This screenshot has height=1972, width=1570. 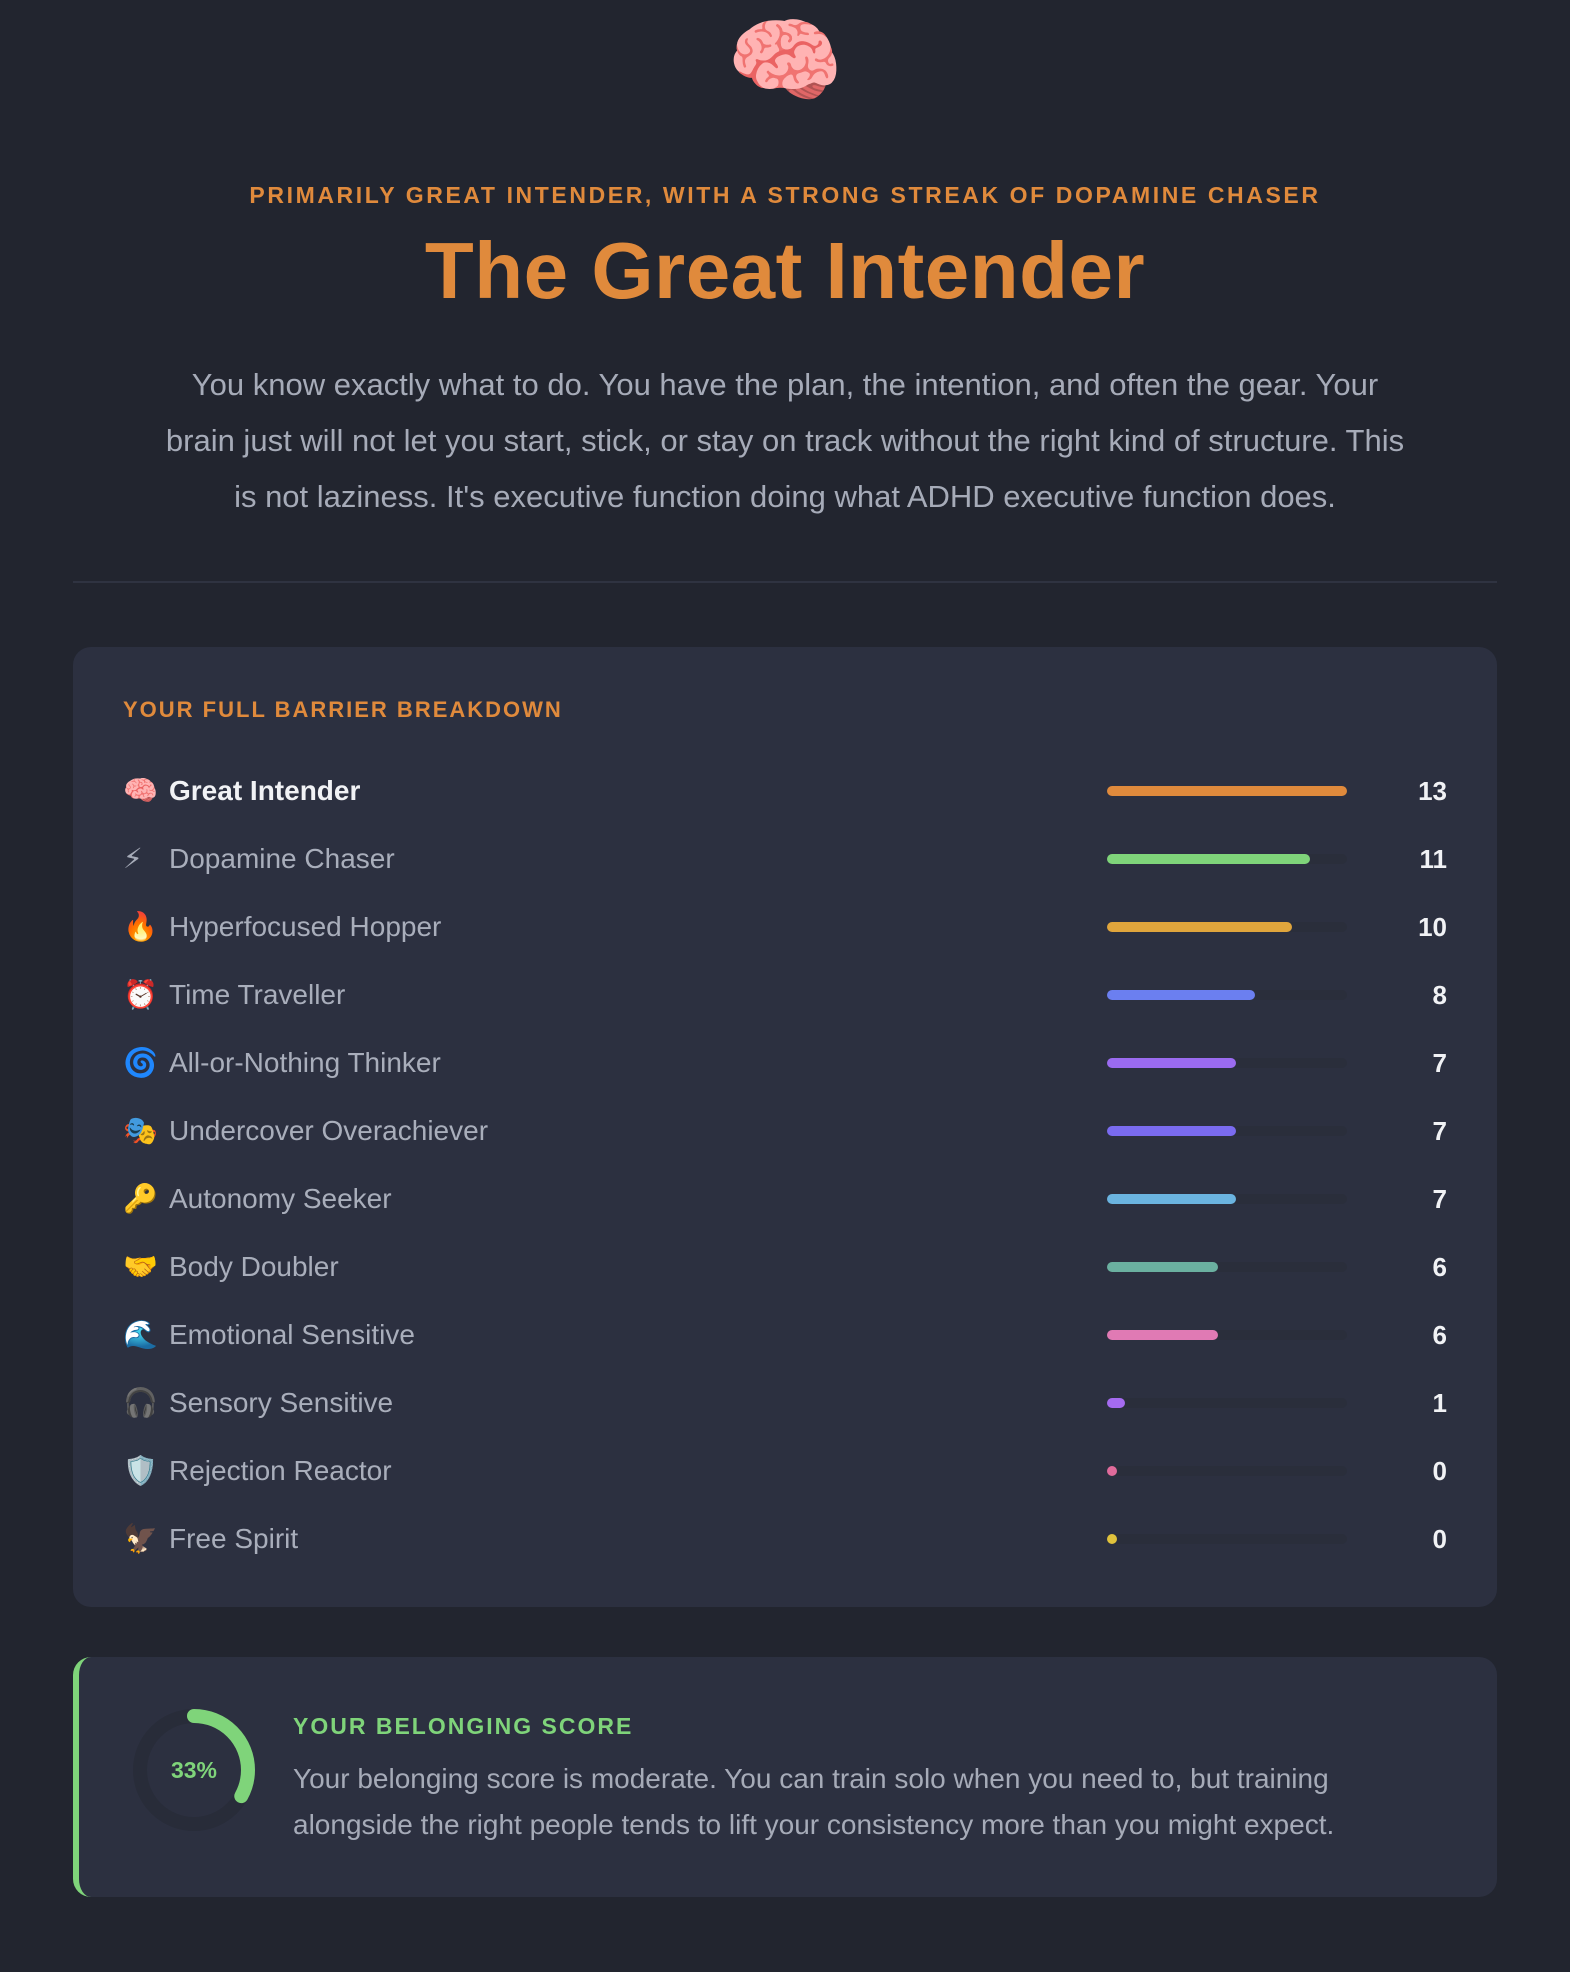 I want to click on barrier-emoji-icon: 🎧, so click(x=140, y=1402).